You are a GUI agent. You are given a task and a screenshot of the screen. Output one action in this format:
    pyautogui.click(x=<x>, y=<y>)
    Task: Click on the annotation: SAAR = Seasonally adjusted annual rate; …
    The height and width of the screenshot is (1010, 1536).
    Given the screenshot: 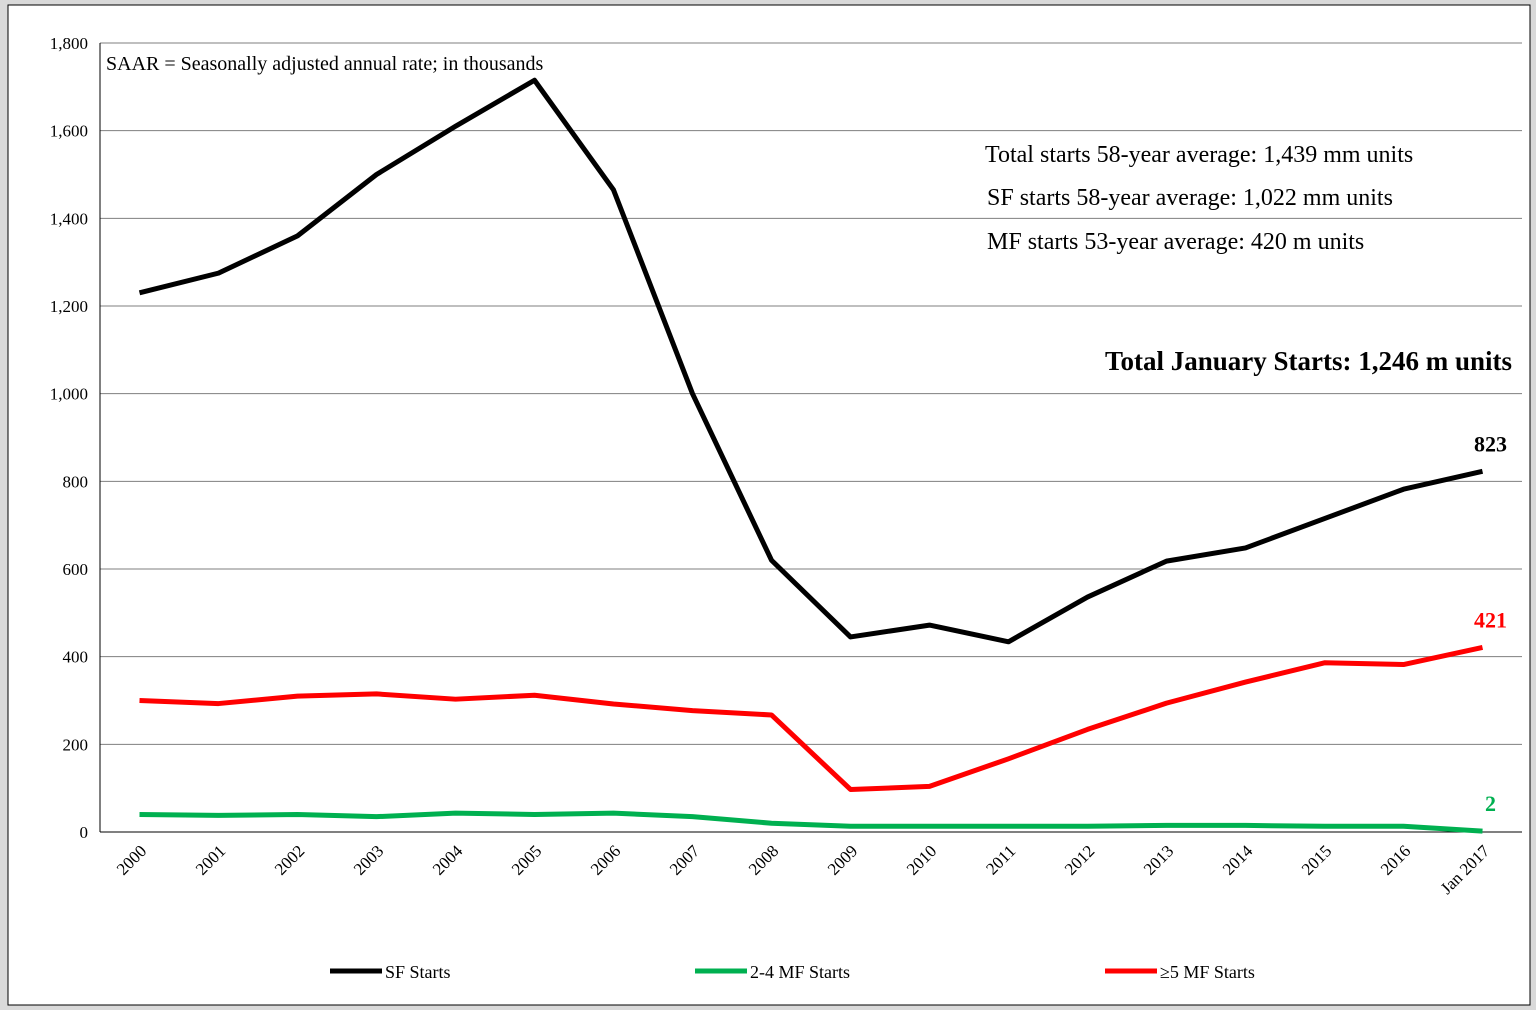 What is the action you would take?
    pyautogui.click(x=325, y=64)
    